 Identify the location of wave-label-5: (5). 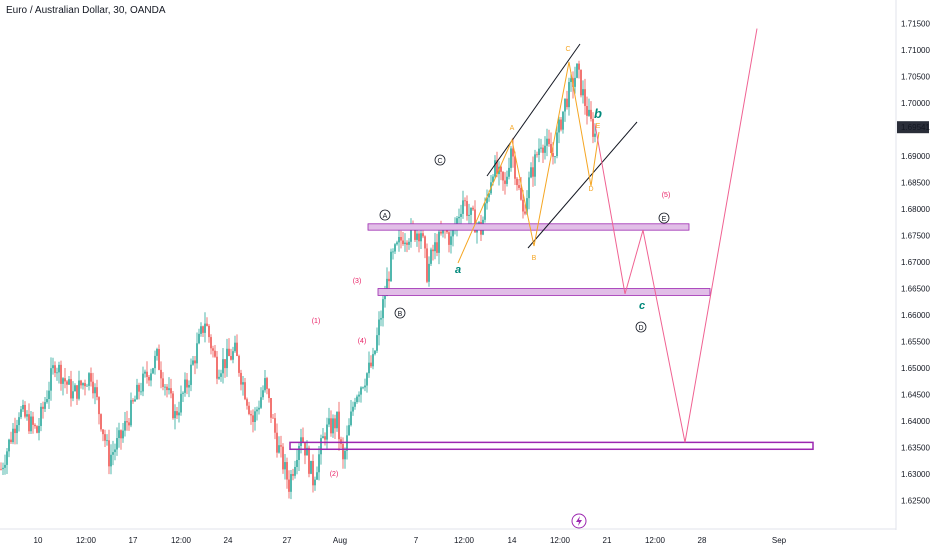
(666, 195).